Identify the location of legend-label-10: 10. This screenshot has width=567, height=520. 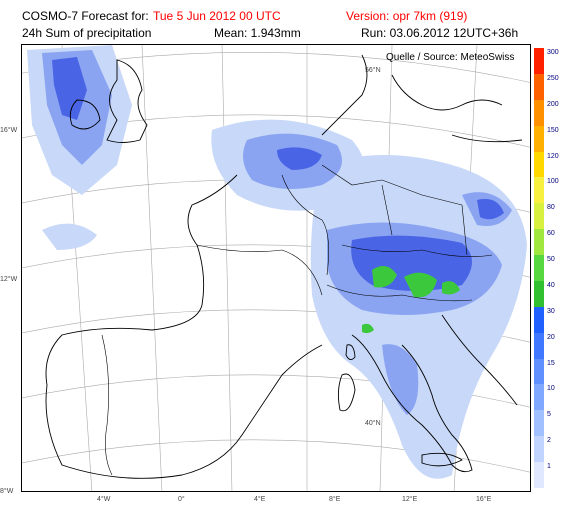
(551, 389).